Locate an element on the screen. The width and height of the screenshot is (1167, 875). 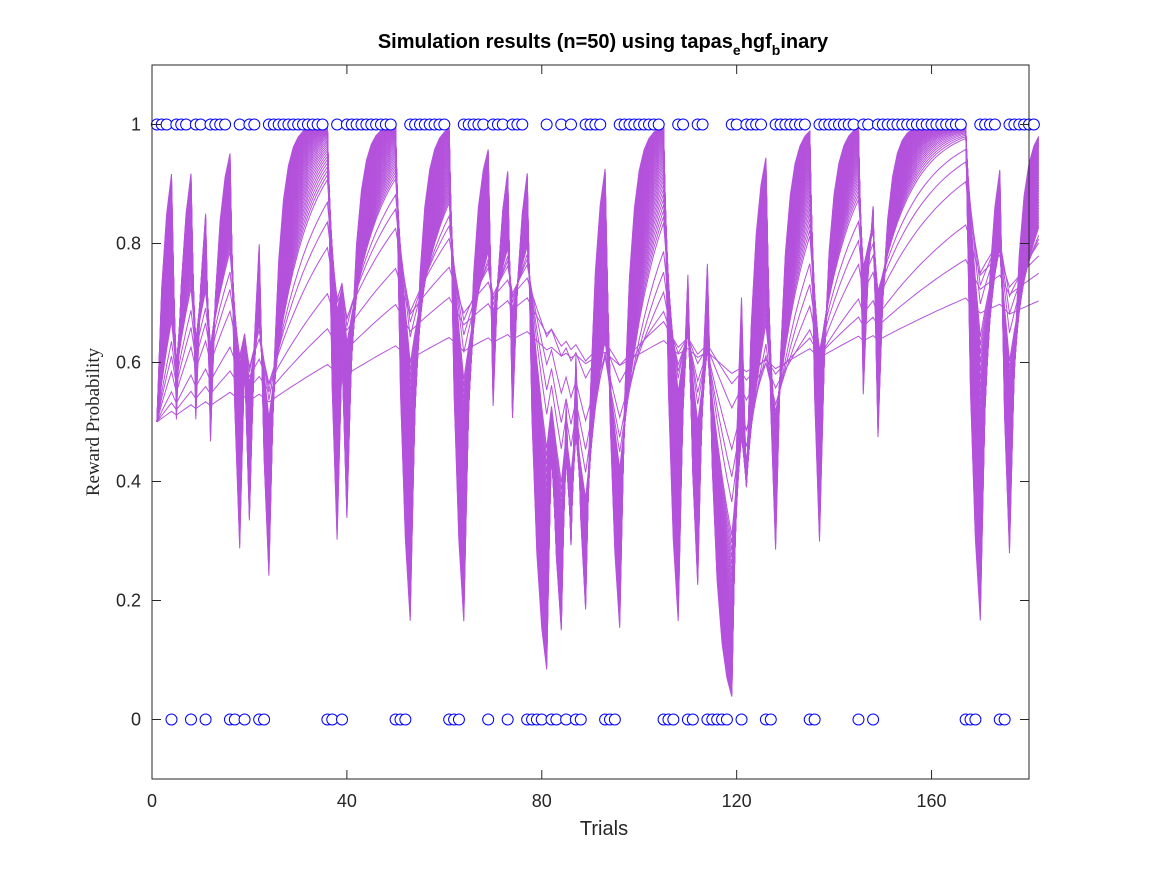
y-tick-label: 0.4 is located at coordinates (128, 482).